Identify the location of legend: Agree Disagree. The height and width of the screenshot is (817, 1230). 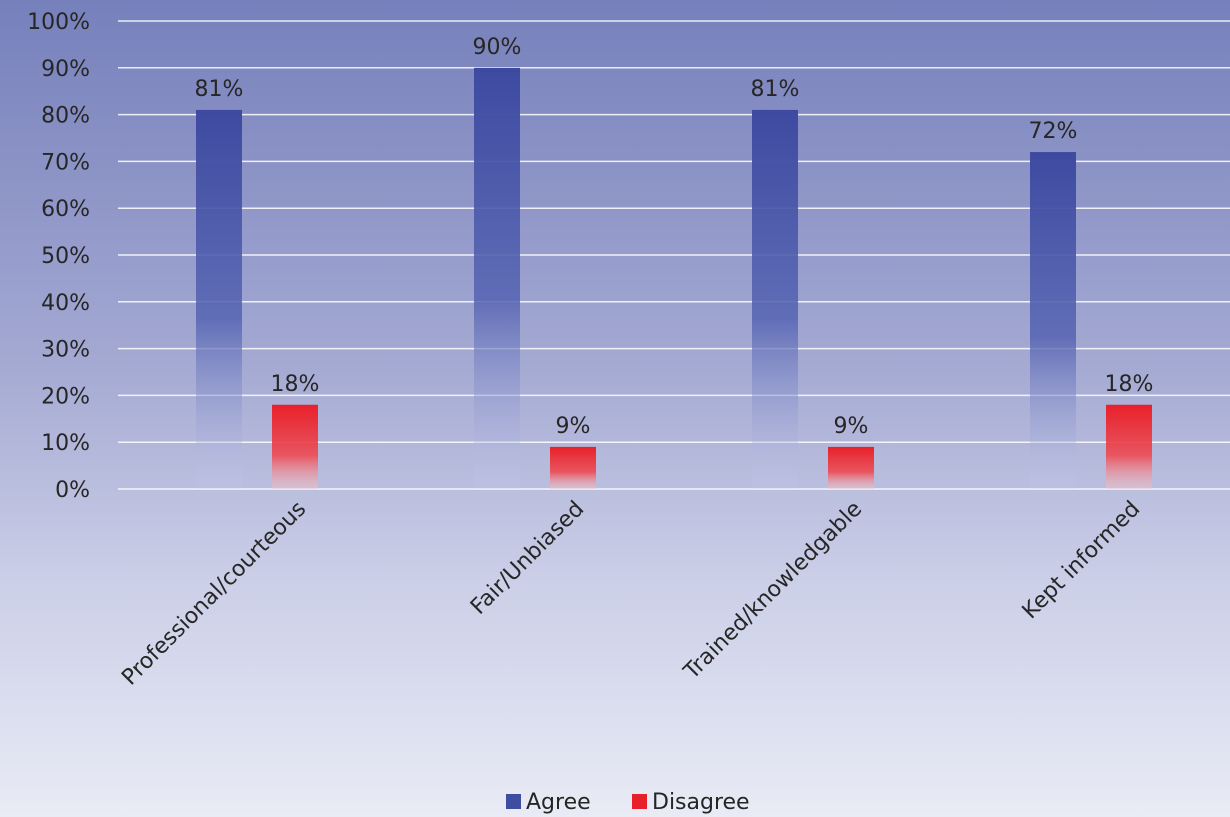
(628, 802).